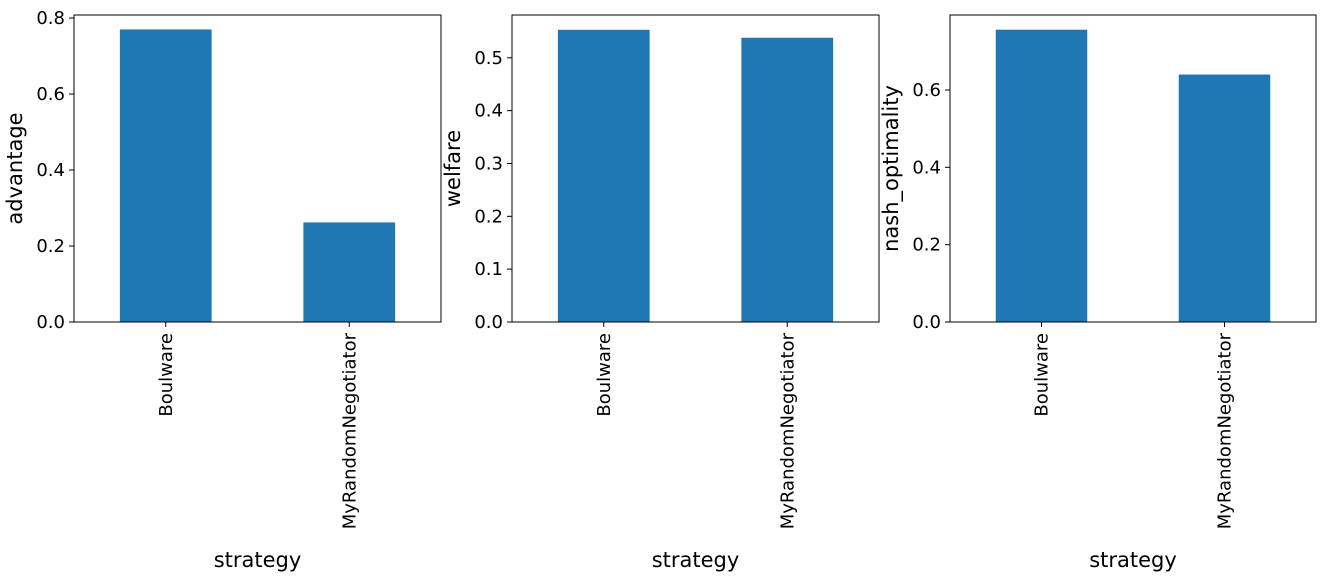 This screenshot has width=1326, height=585. What do you see at coordinates (15, 168) in the screenshot?
I see `y-axis-label: advantage` at bounding box center [15, 168].